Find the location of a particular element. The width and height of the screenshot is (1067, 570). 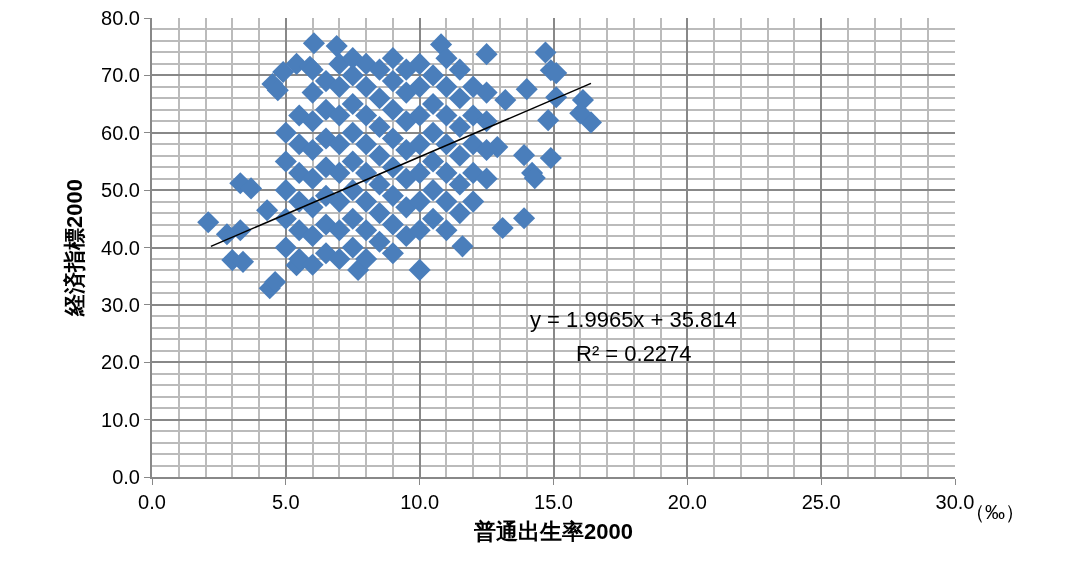

y-tick-label: 70.0 is located at coordinates (120, 75).